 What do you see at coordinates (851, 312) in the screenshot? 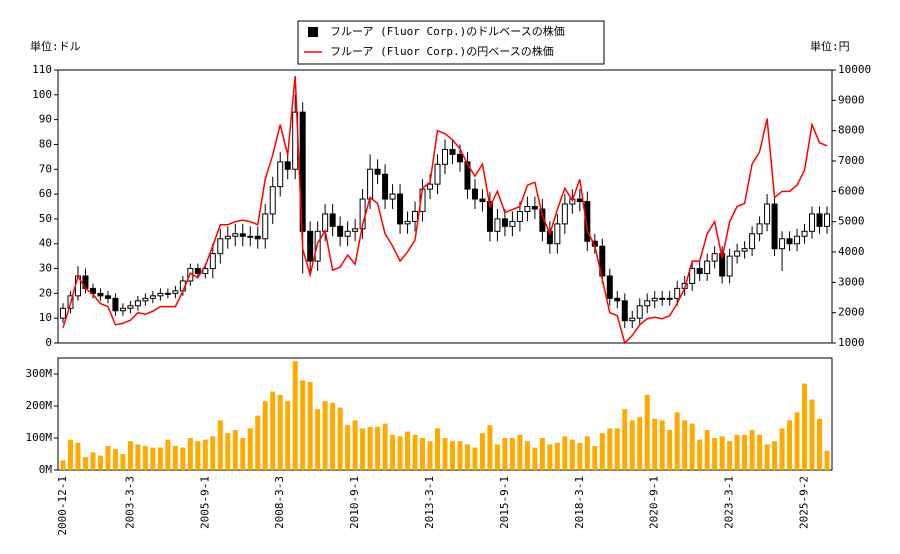
I see `y2-tick-label: 2000` at bounding box center [851, 312].